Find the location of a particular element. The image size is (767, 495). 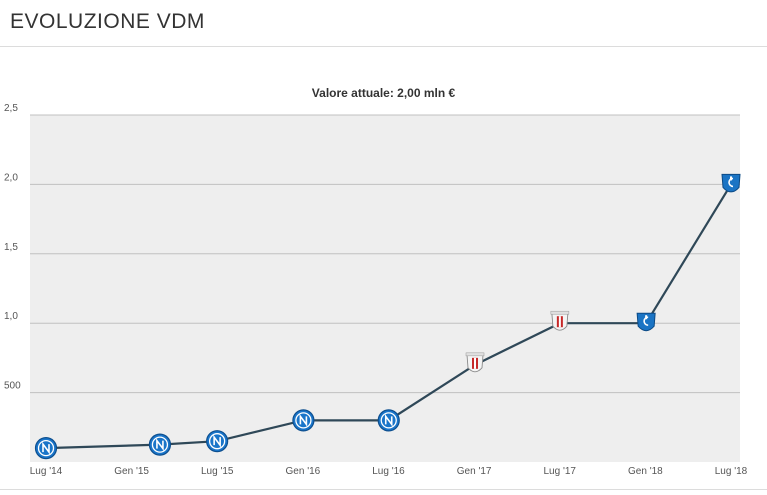

x-tick-label: Lug '17 is located at coordinates (560, 471).